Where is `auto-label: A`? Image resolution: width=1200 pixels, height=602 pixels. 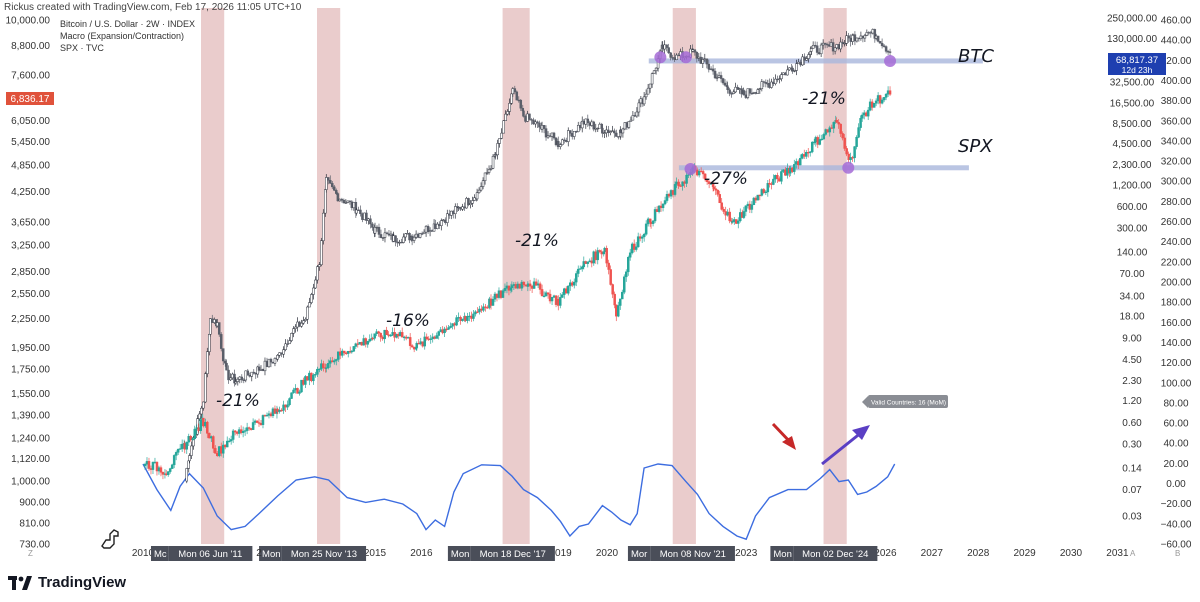 auto-label: A is located at coordinates (1133, 553).